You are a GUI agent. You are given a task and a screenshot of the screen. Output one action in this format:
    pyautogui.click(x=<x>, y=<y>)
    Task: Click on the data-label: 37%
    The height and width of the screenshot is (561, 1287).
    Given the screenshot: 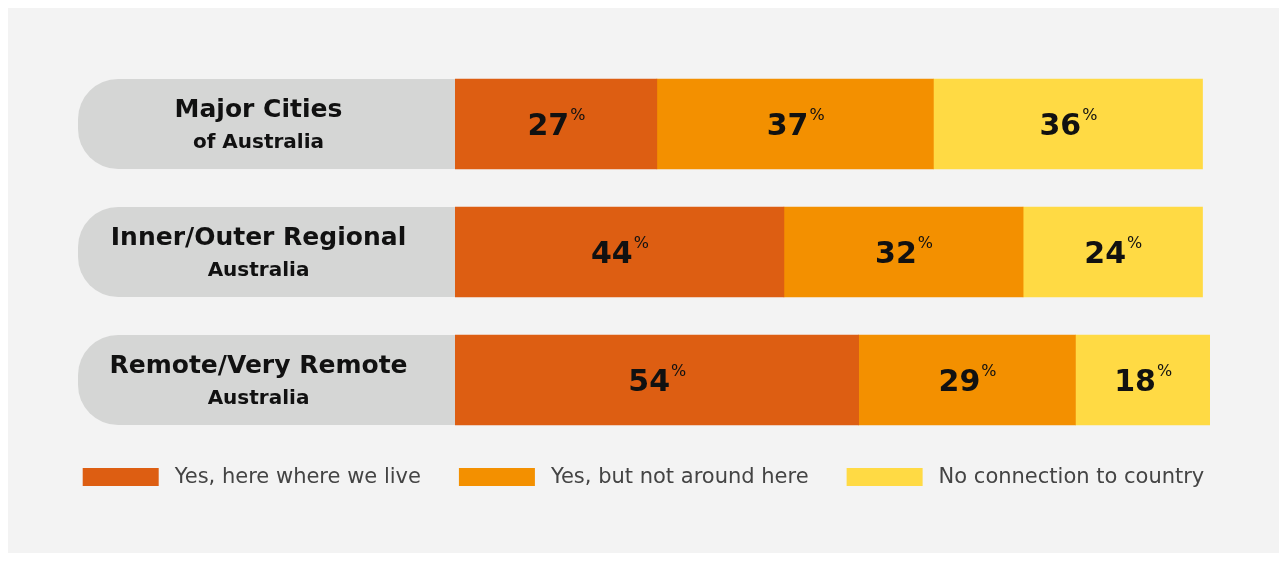 What is the action you would take?
    pyautogui.click(x=795, y=123)
    